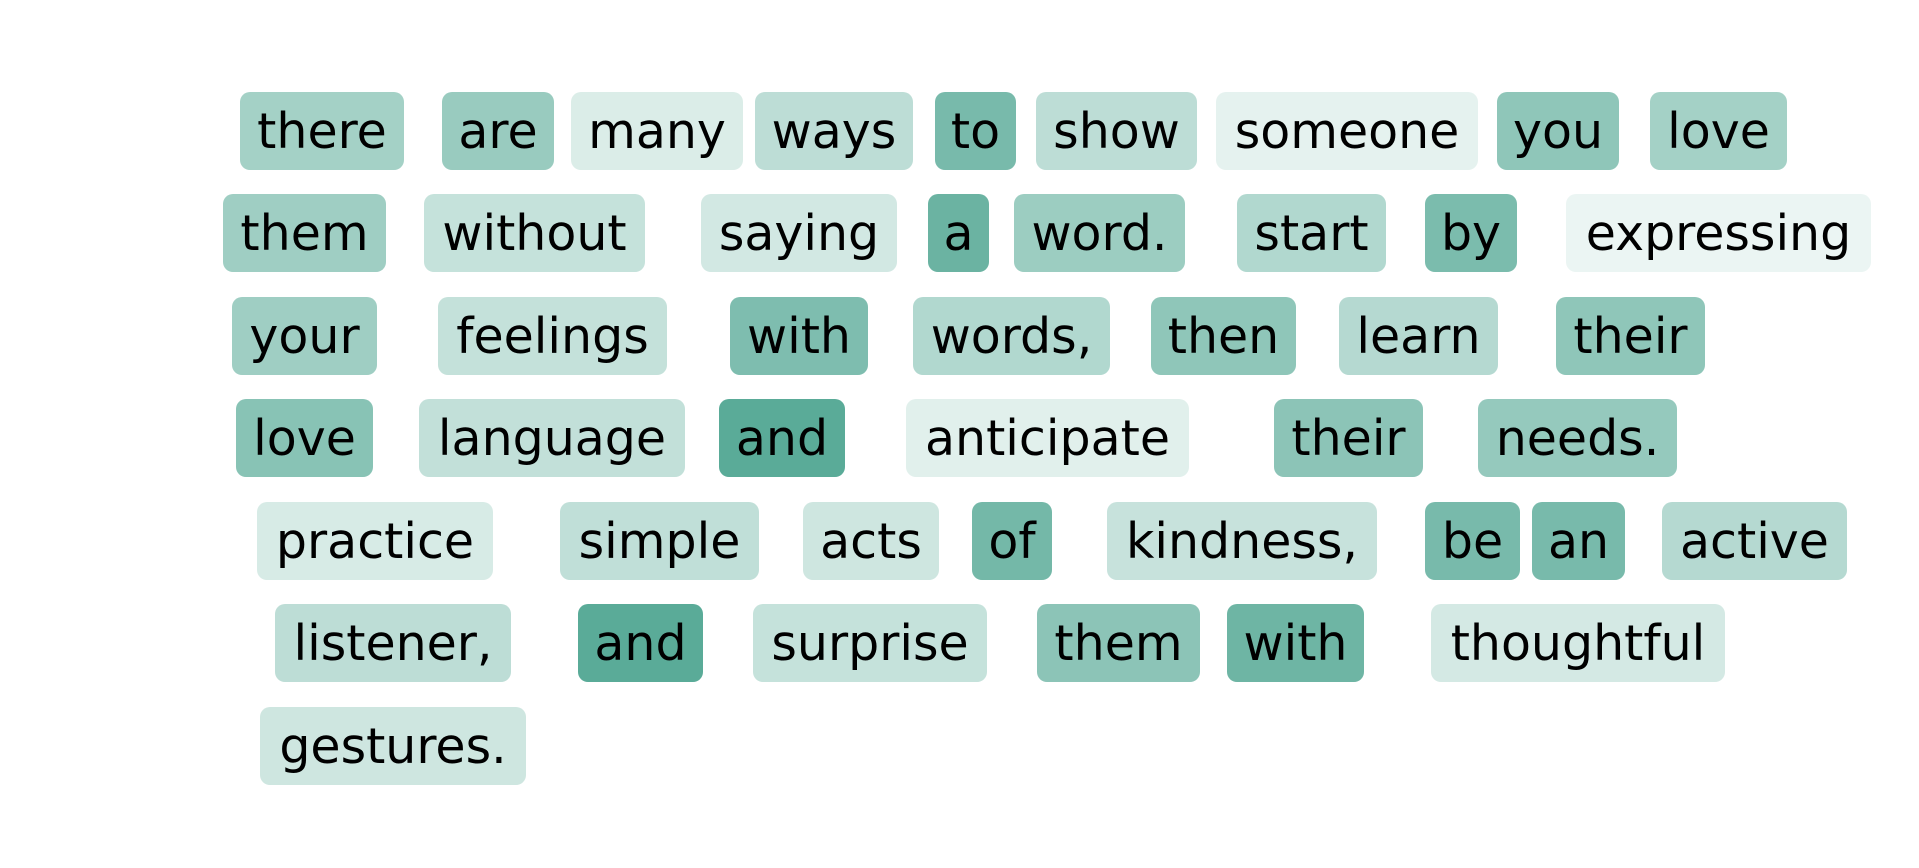 Image resolution: width=1919 pixels, height=868 pixels. I want to click on token-highlight: words,, so click(1011, 336).